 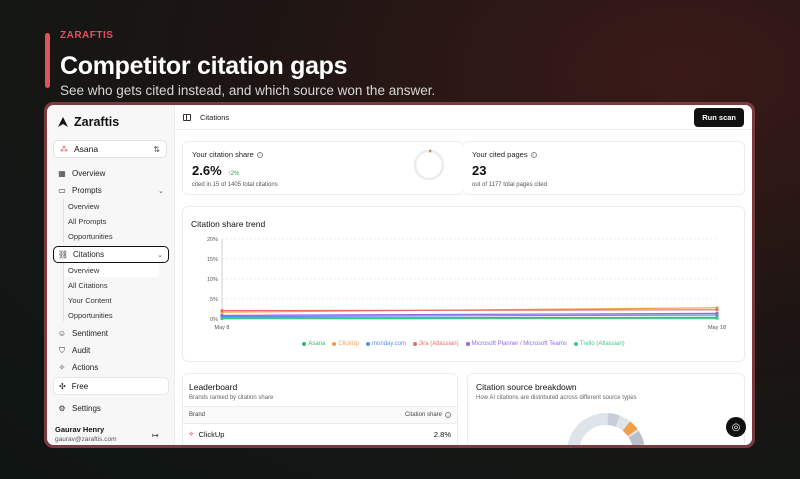 I want to click on legend-item: ClickUp, so click(x=345, y=344).